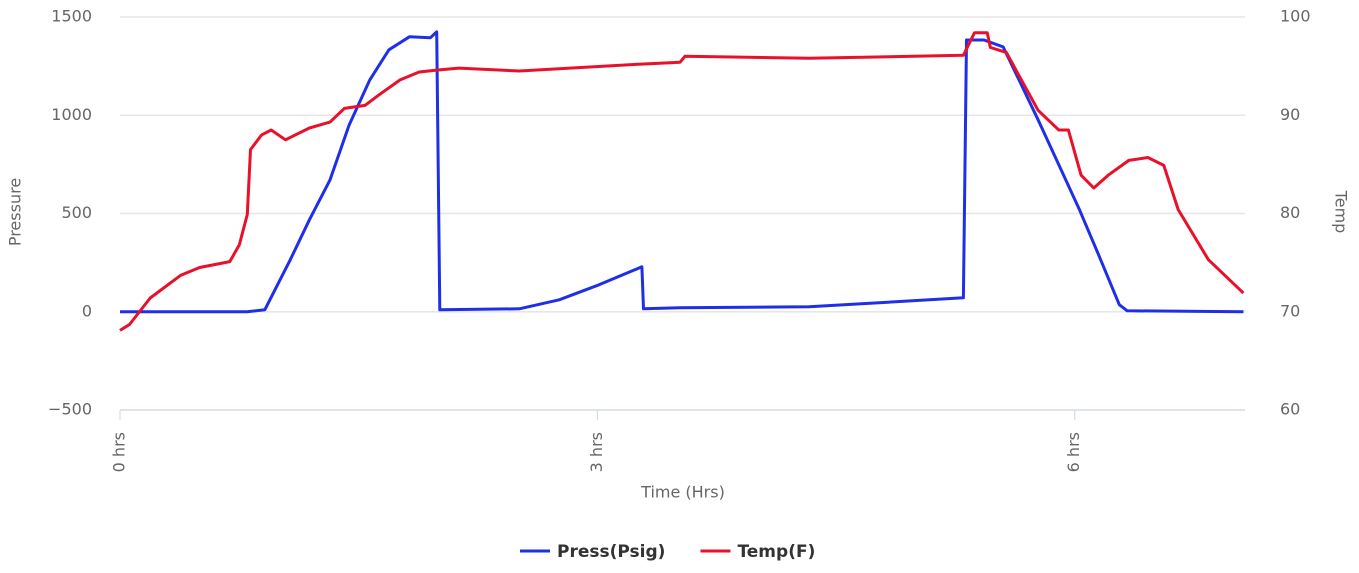 The height and width of the screenshot is (573, 1359). I want to click on x-axis-title: Time (Hrs), so click(682, 492).